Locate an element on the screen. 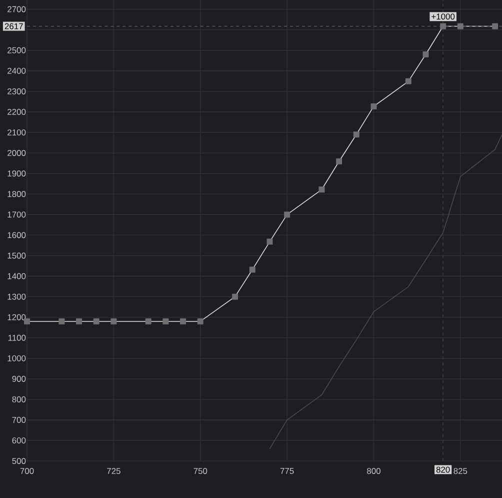 This screenshot has width=502, height=498. y-tick-label: 1700 is located at coordinates (17, 215).